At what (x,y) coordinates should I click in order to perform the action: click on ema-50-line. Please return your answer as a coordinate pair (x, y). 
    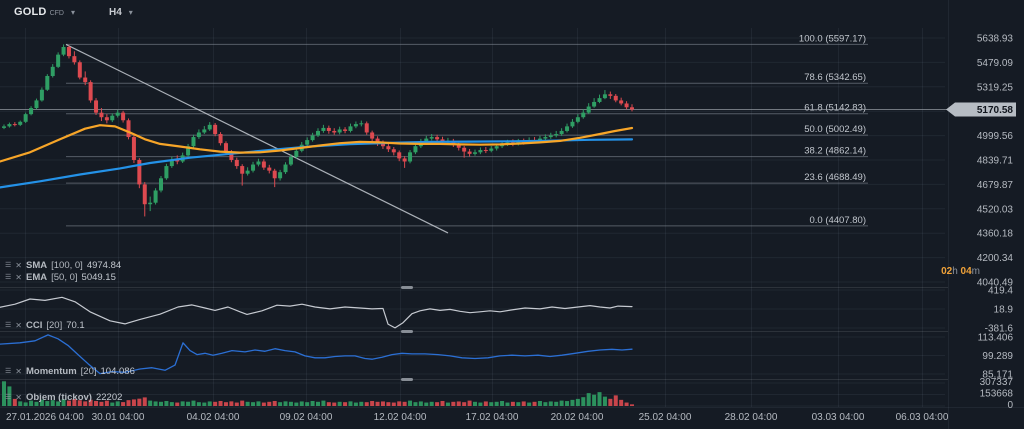
    Looking at the image, I should click on (317, 143).